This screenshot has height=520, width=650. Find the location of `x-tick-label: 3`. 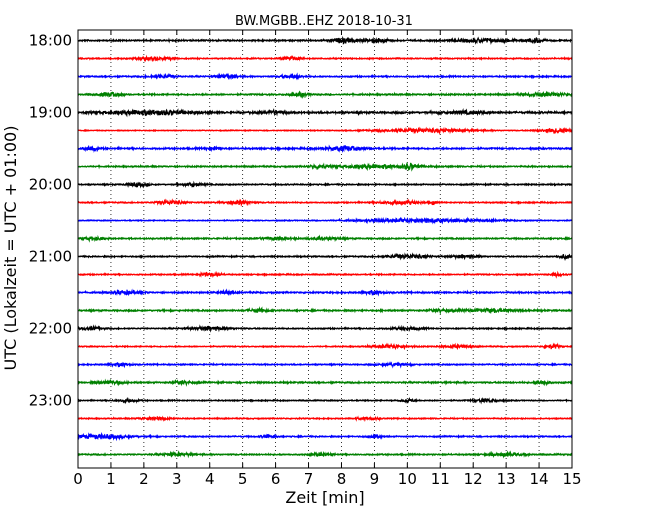

x-tick-label: 3 is located at coordinates (177, 479).